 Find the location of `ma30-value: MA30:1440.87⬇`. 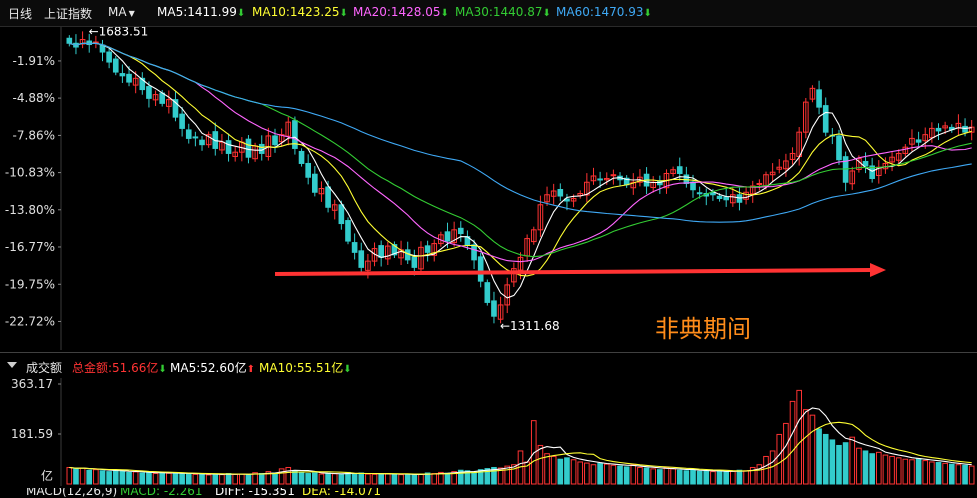

ma30-value: MA30:1440.87⬇ is located at coordinates (503, 12).